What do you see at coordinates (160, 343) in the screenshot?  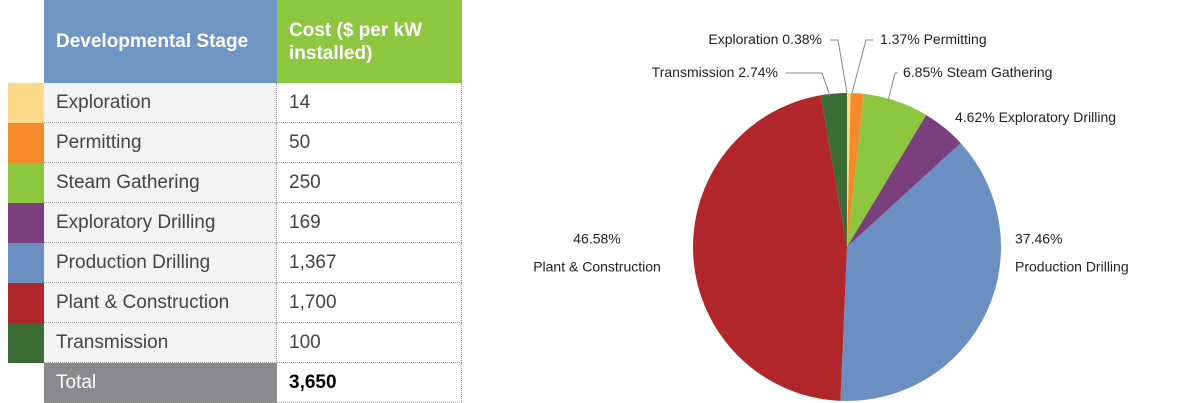 I see `stage-cell: Transmission` at bounding box center [160, 343].